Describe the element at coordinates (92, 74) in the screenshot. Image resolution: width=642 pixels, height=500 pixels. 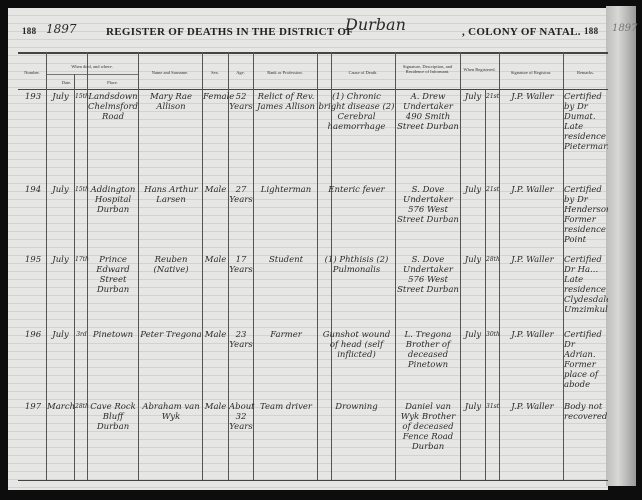
I see `date-subheader-rule` at that location.